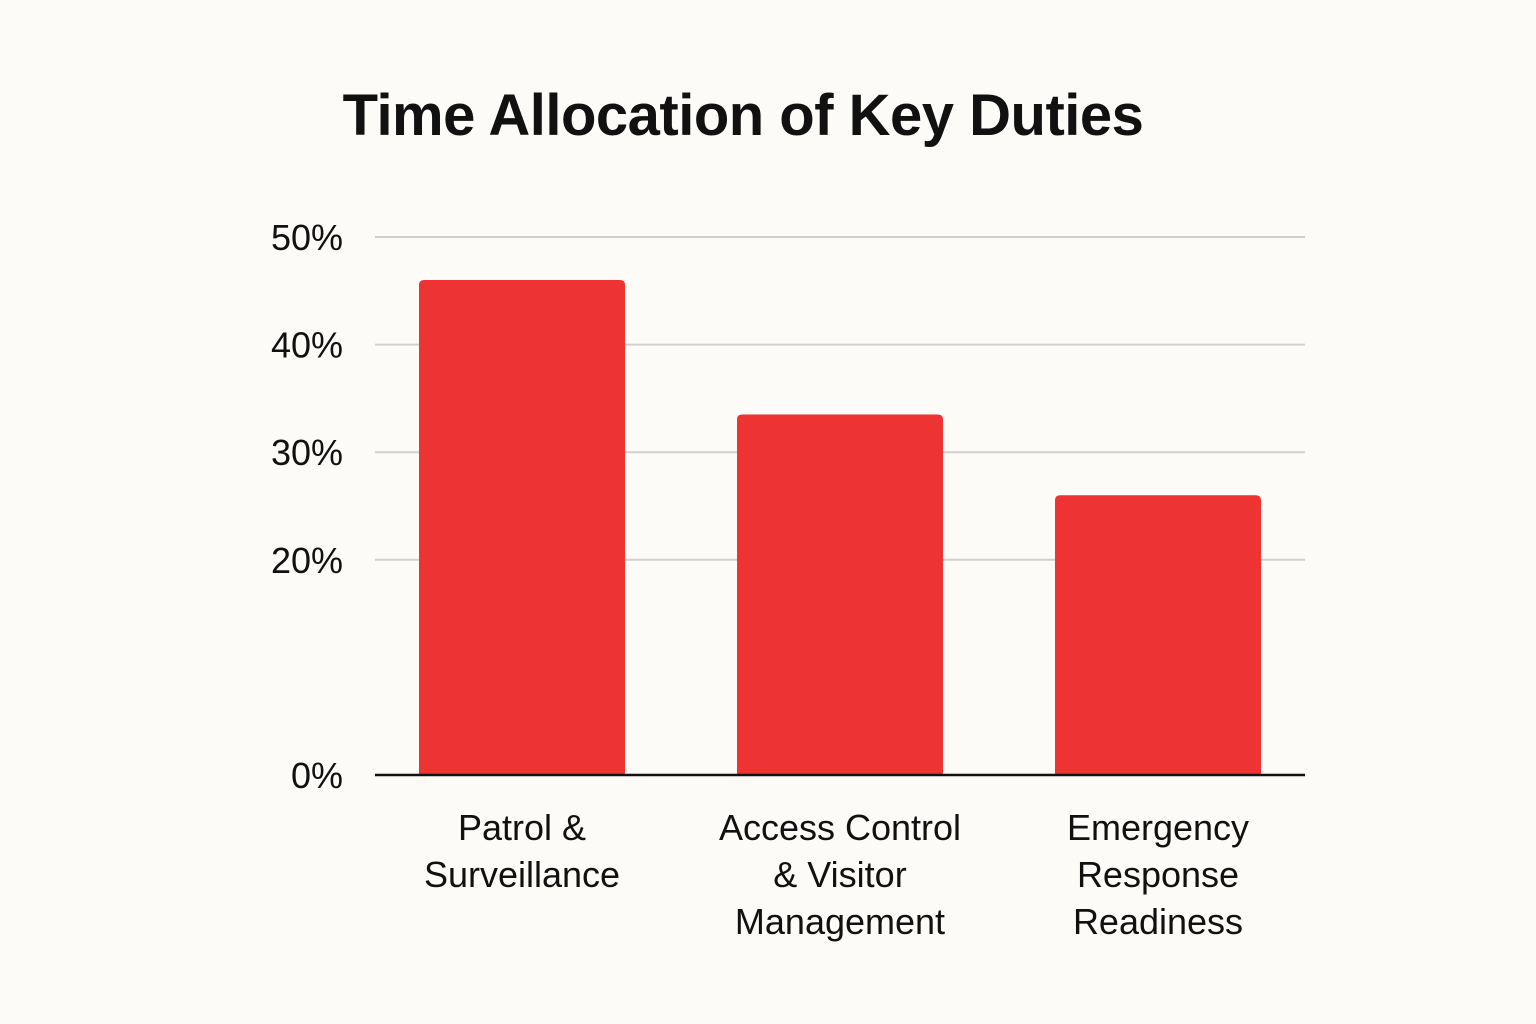 The width and height of the screenshot is (1536, 1024). Describe the element at coordinates (307, 560) in the screenshot. I see `y-tick-label: 20%` at that location.